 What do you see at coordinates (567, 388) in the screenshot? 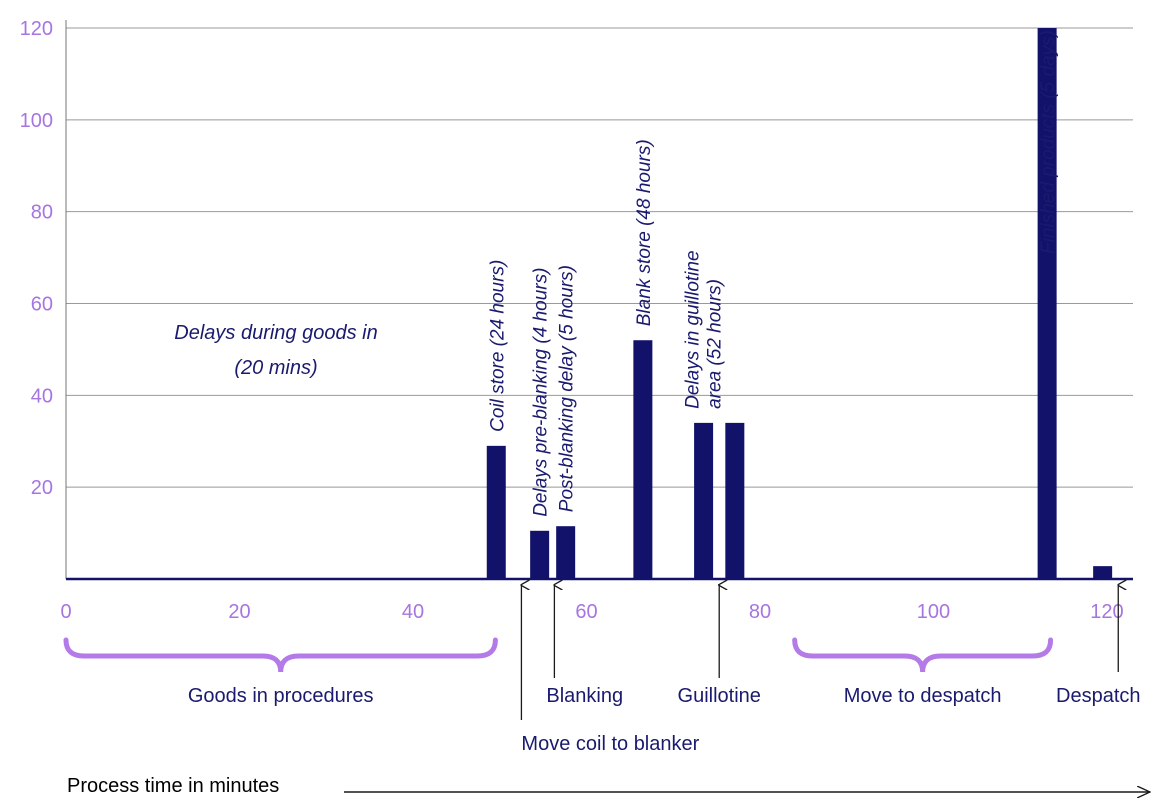
I see `bar-label: Post-blanking delay (5 hours)` at bounding box center [567, 388].